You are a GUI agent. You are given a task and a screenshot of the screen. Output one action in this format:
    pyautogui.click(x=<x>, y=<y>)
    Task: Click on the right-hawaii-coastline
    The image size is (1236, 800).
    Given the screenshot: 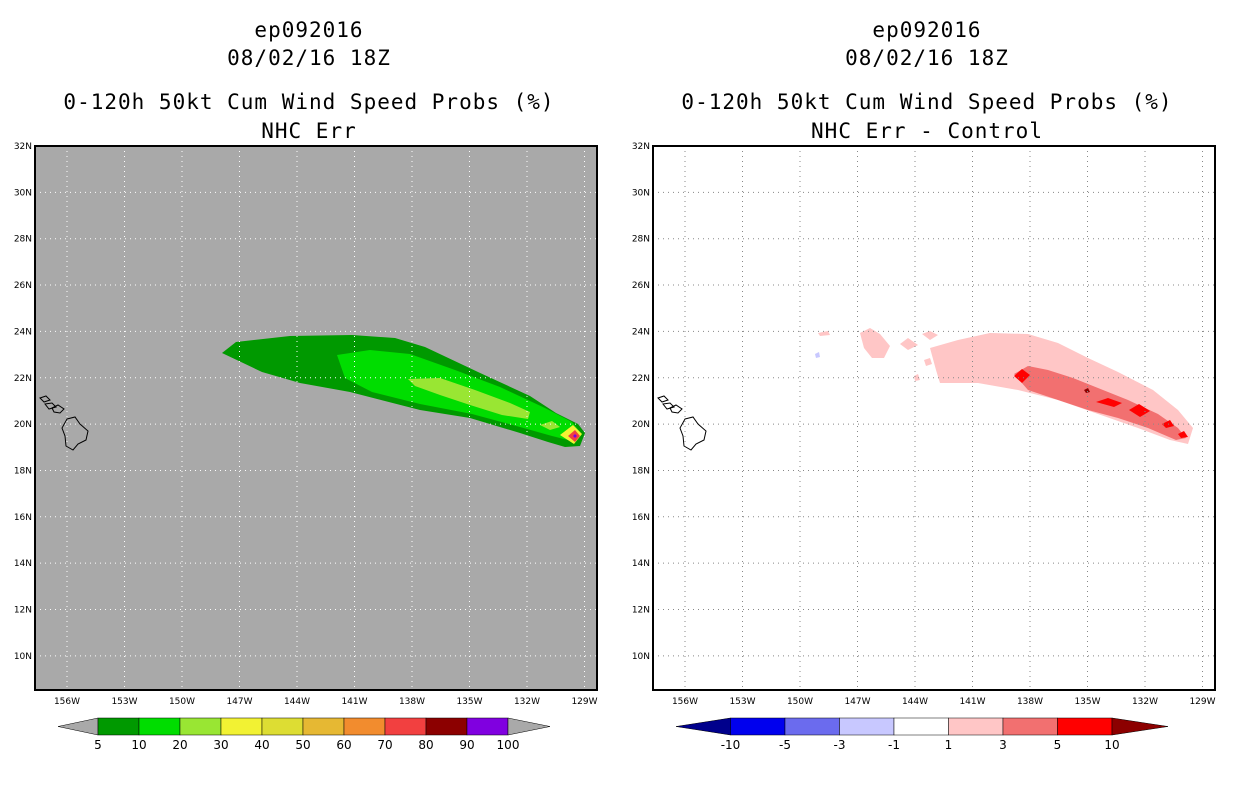 What is the action you would take?
    pyautogui.click(x=682, y=423)
    